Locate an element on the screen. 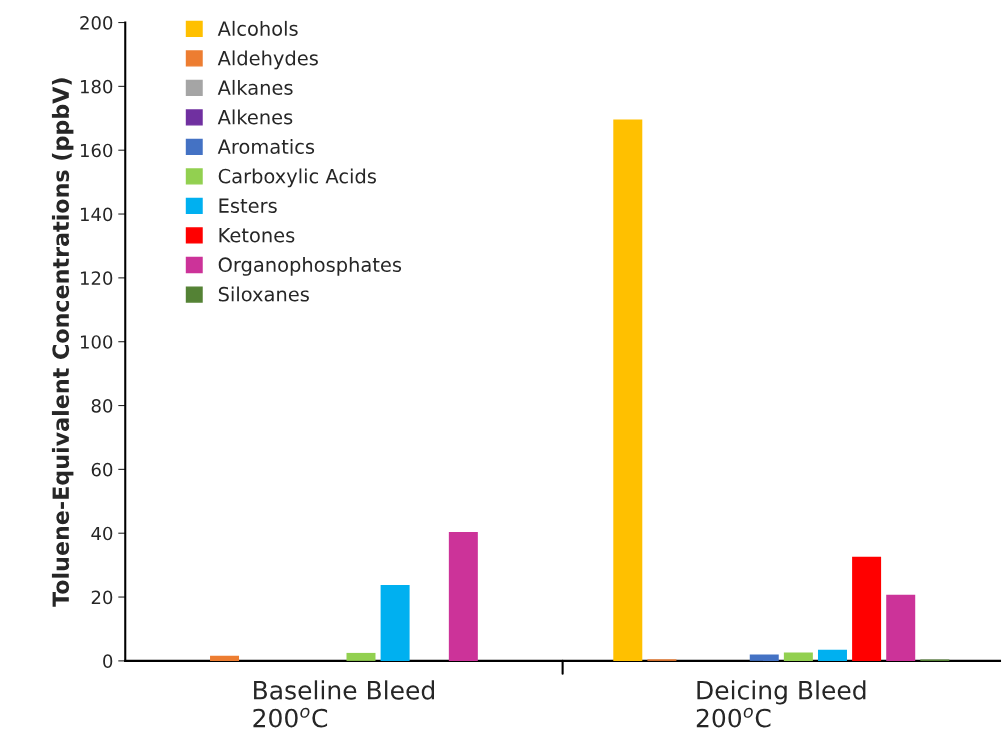 The height and width of the screenshot is (751, 1002). legend-label: Esters is located at coordinates (248, 206).